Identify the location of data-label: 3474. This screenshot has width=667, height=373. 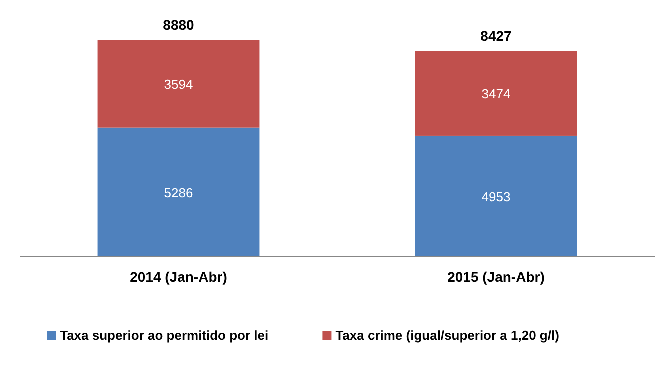
(496, 94).